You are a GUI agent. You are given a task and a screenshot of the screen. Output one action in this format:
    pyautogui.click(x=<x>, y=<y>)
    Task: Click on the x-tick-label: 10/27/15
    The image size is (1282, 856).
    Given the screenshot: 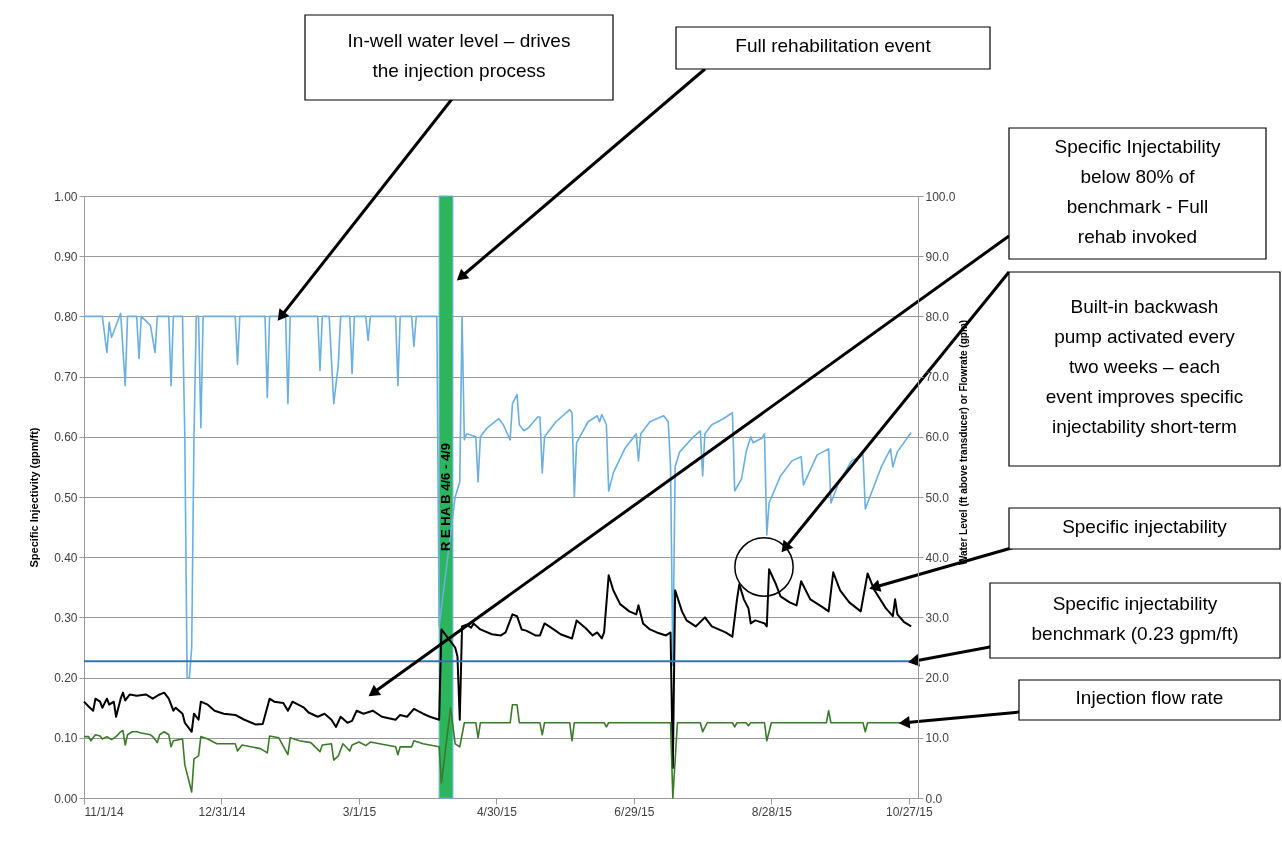 What is the action you would take?
    pyautogui.click(x=909, y=811)
    